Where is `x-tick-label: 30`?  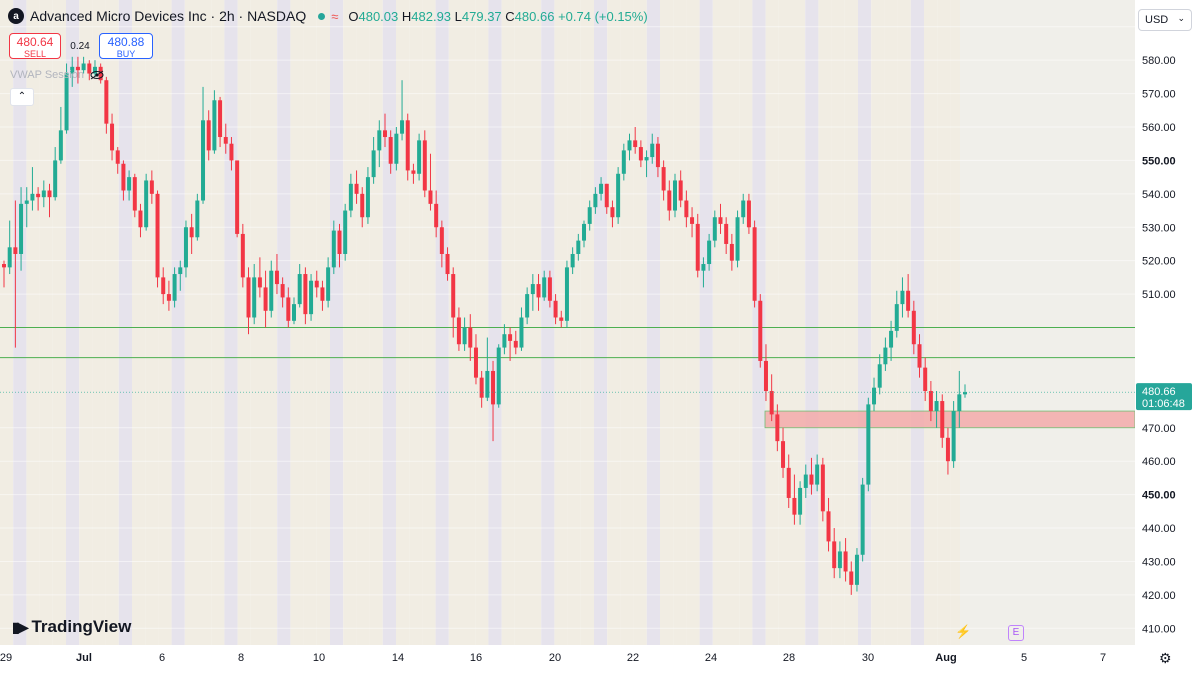 x-tick-label: 30 is located at coordinates (868, 658).